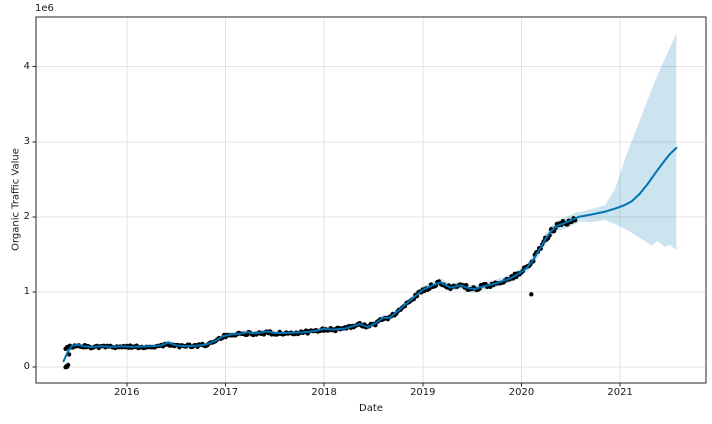 The width and height of the screenshot is (712, 424). What do you see at coordinates (26, 367) in the screenshot?
I see `y-tick-label: 0` at bounding box center [26, 367].